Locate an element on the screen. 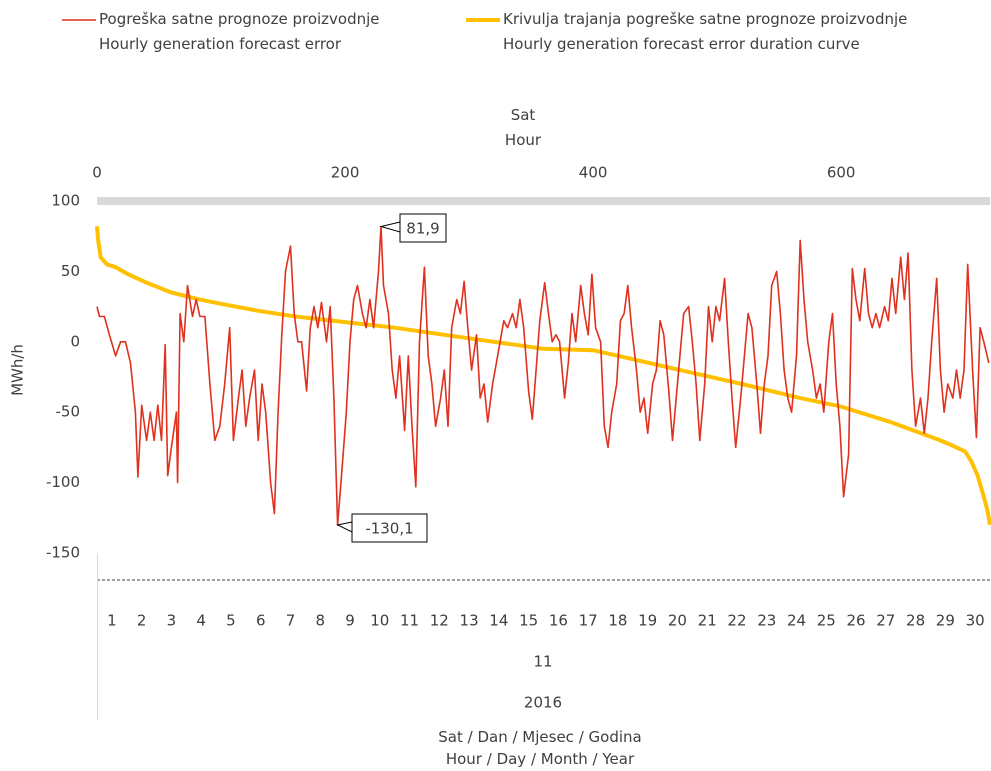 The image size is (991, 771). day-label: 3 is located at coordinates (172, 621).